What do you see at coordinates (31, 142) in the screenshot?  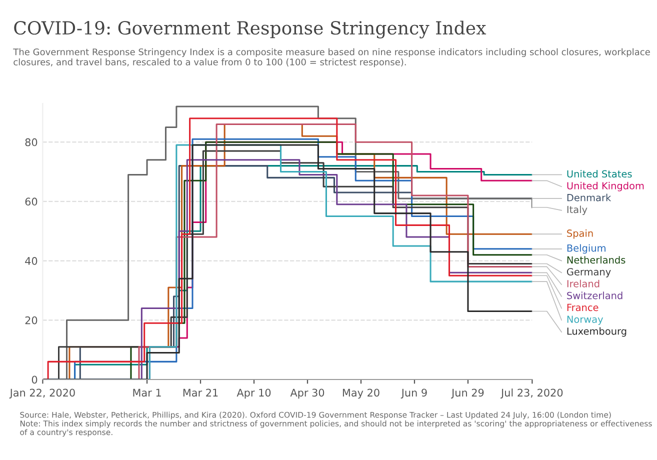 I see `y-tick-label: 80` at bounding box center [31, 142].